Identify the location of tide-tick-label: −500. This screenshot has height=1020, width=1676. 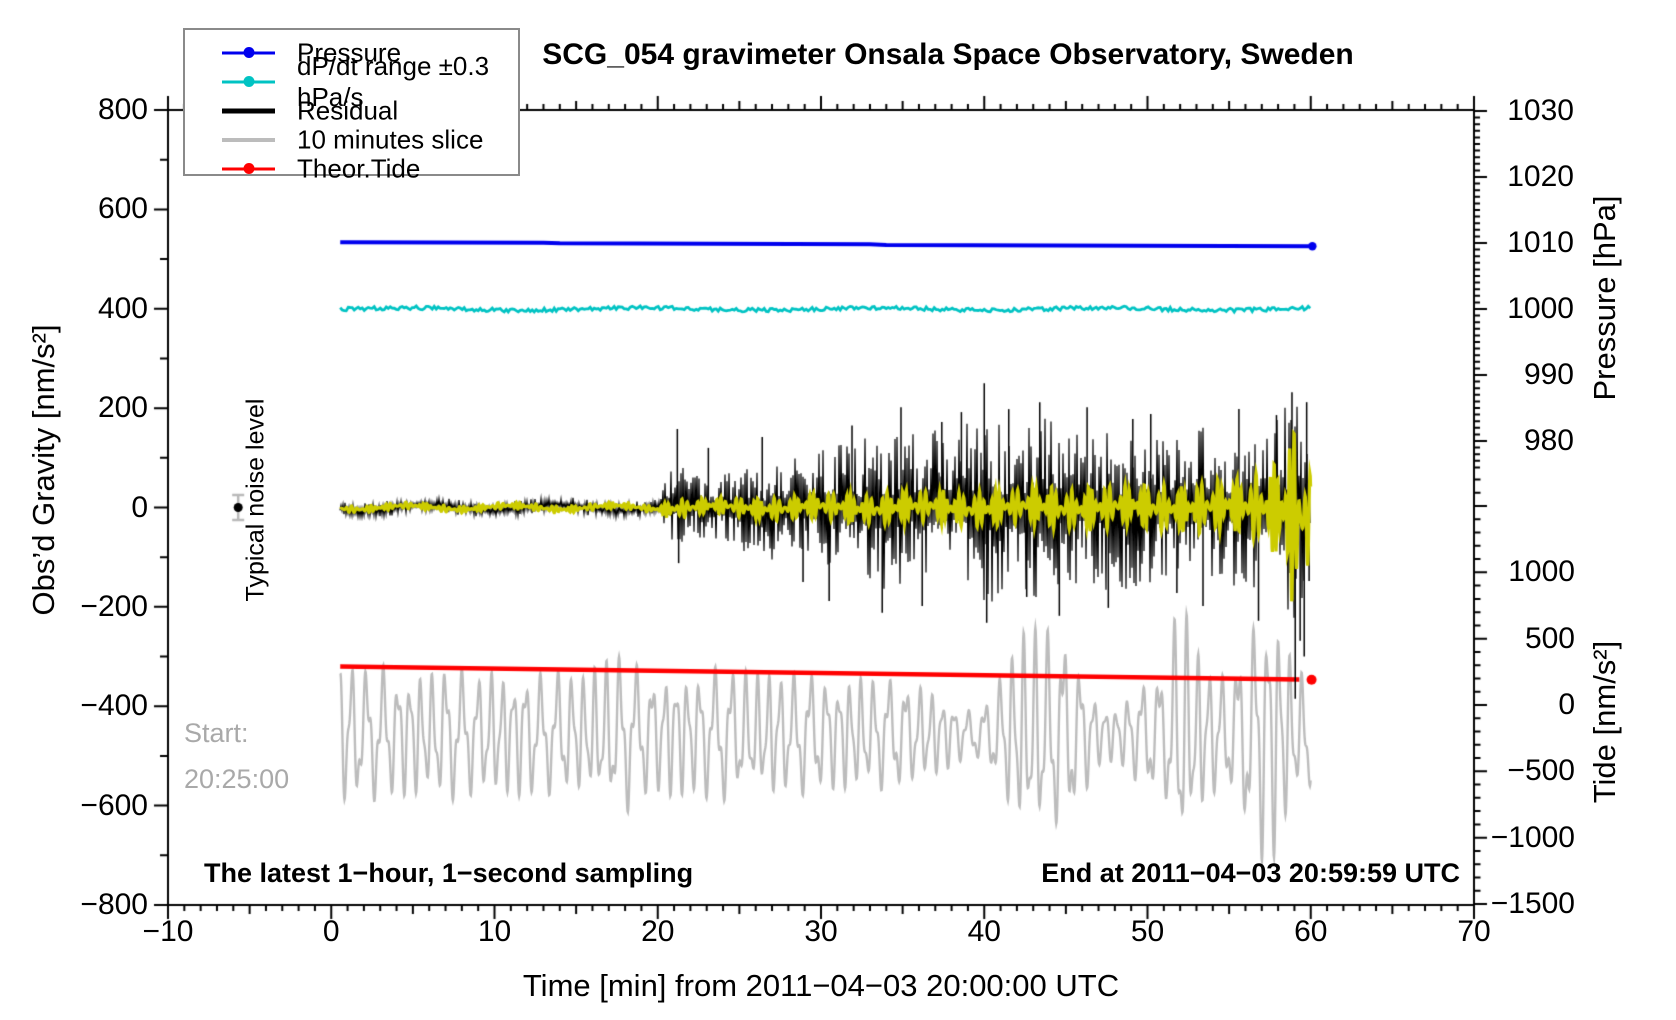
(1541, 771).